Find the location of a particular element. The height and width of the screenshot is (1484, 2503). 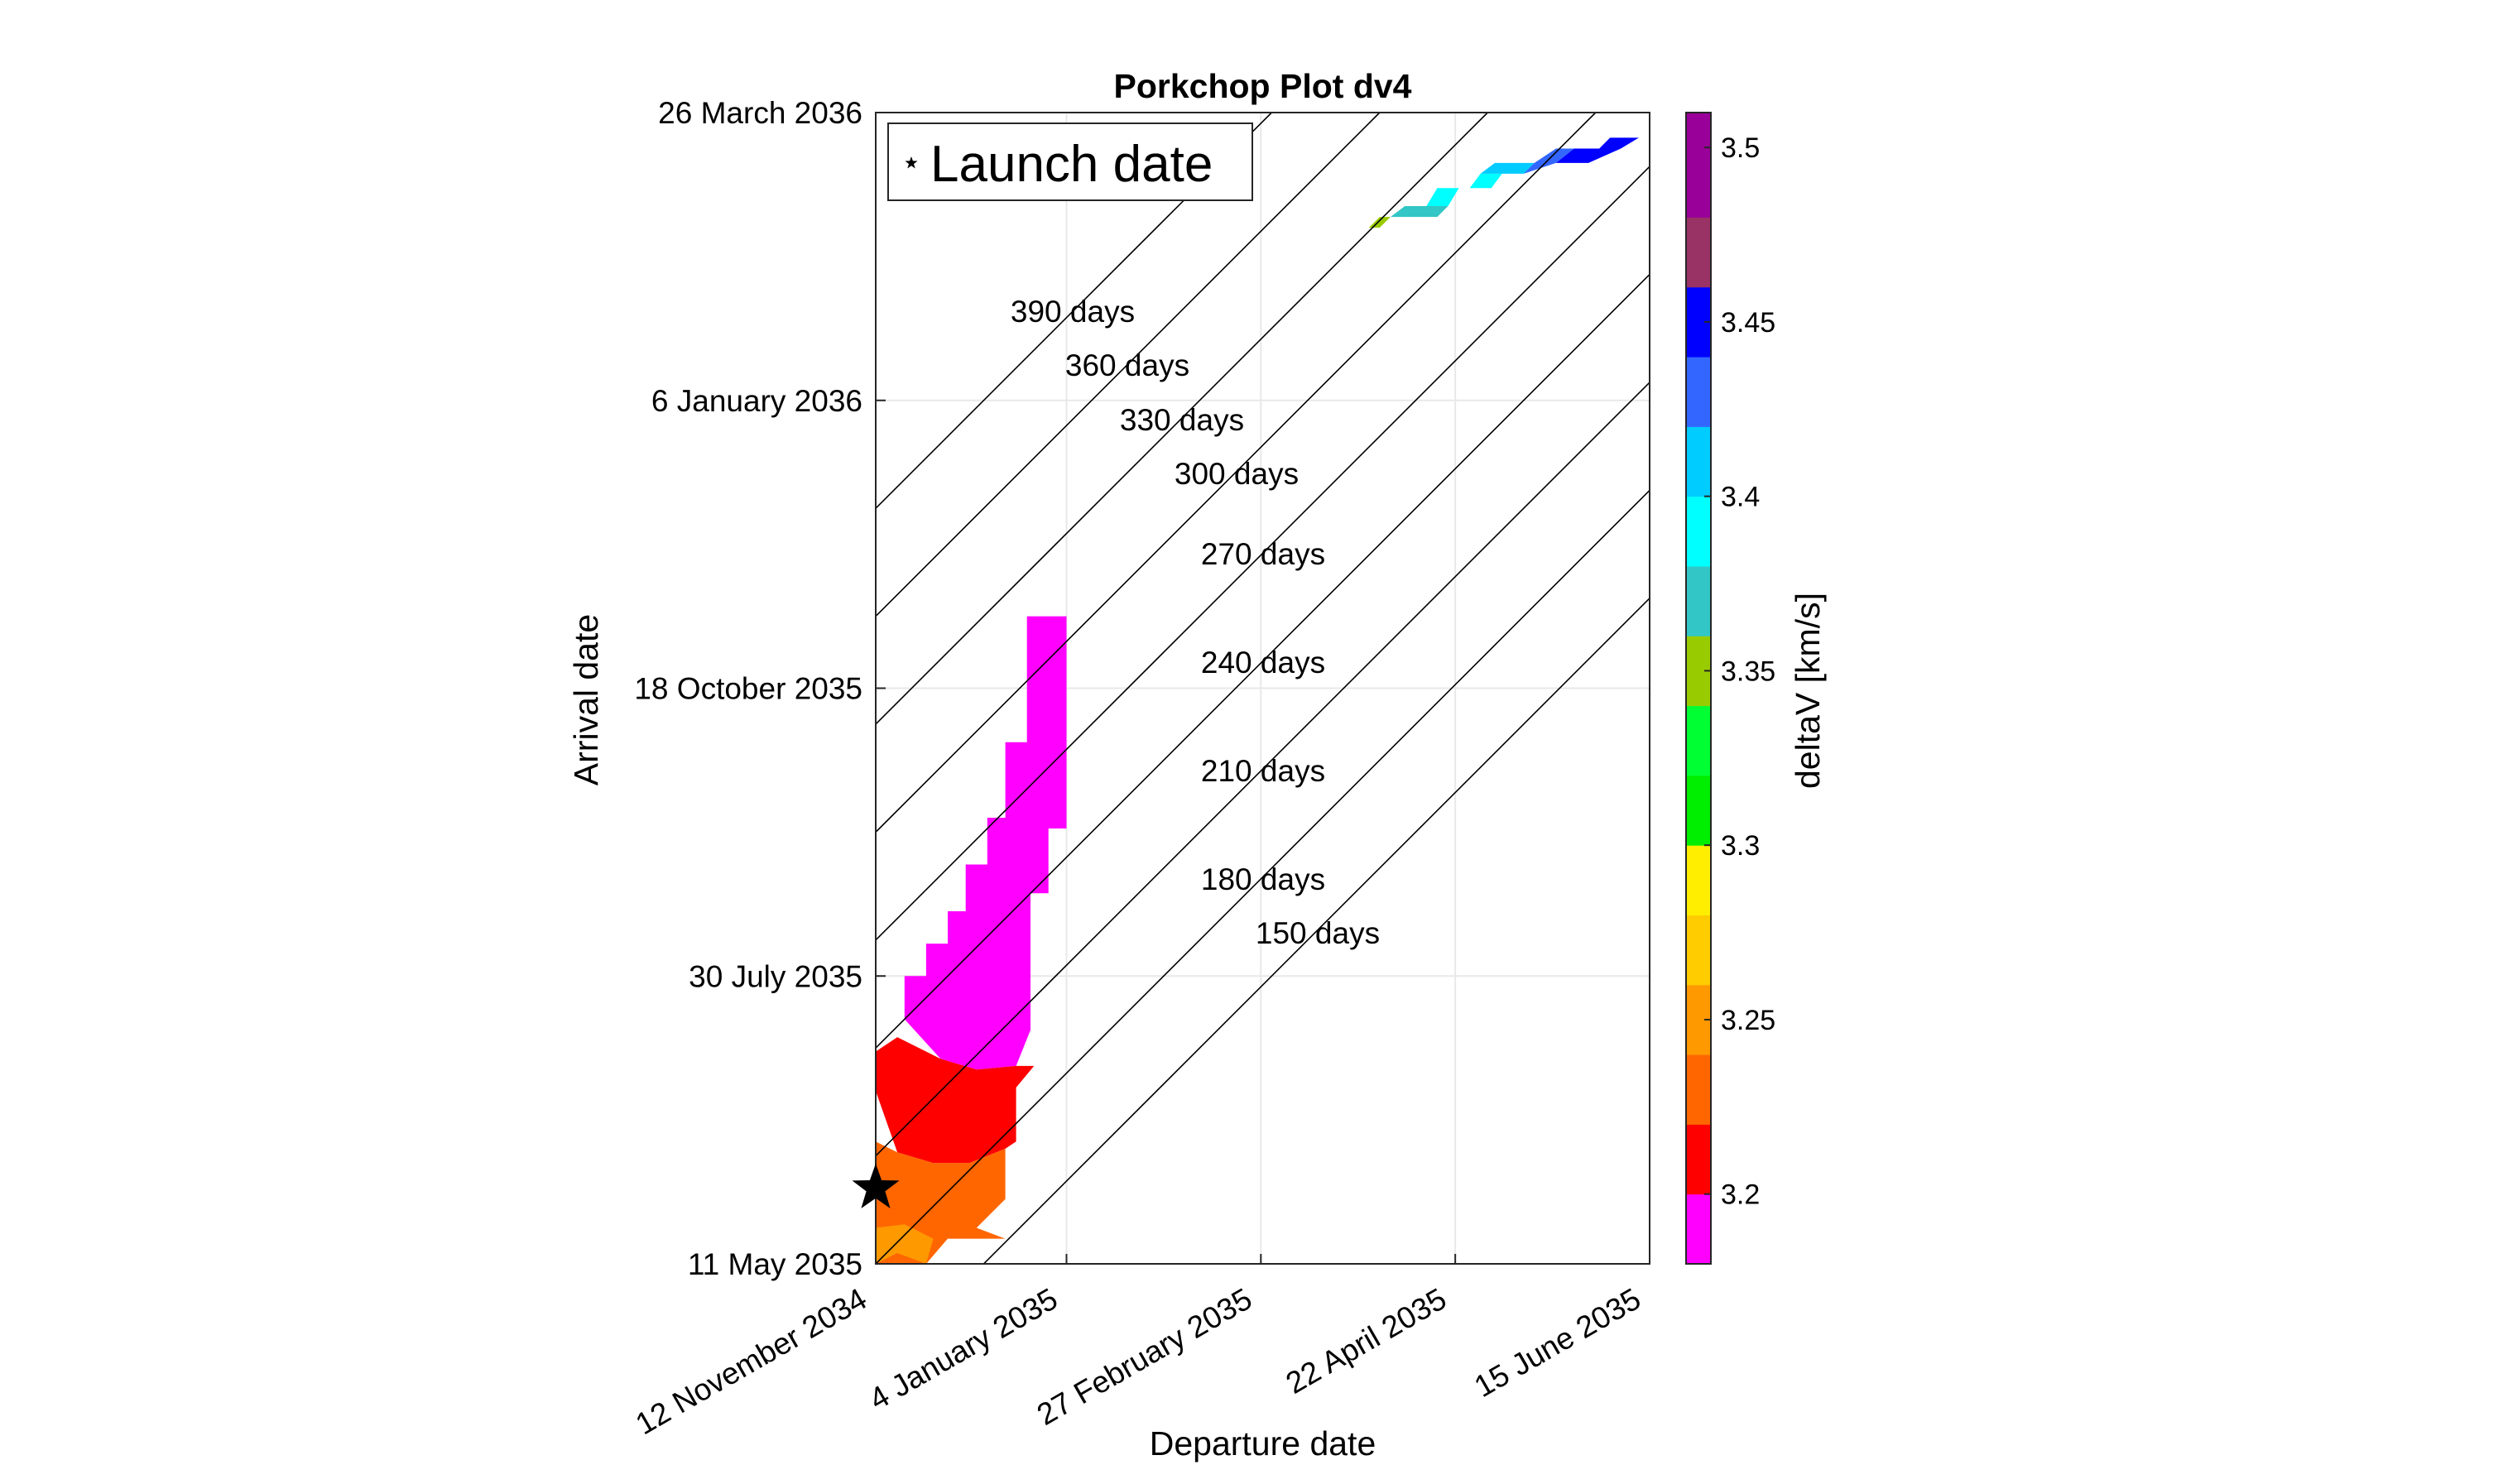

y-tick-label: 30 July 2035 is located at coordinates (775, 976).